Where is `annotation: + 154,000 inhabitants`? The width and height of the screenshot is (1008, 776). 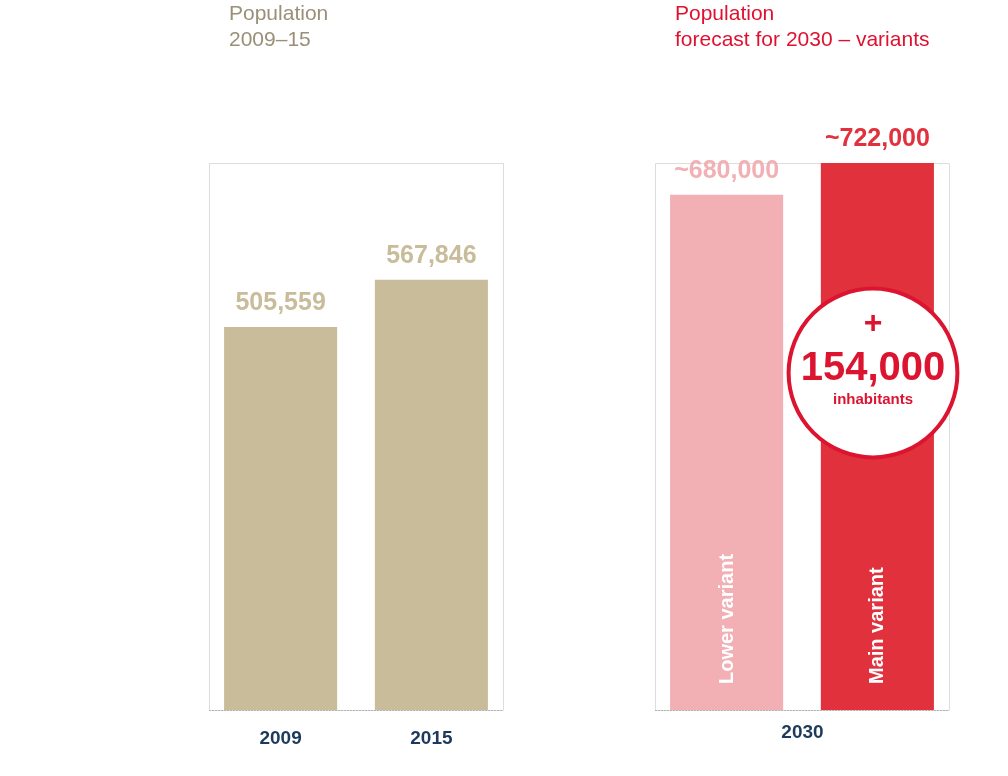 annotation: + 154,000 inhabitants is located at coordinates (873, 355).